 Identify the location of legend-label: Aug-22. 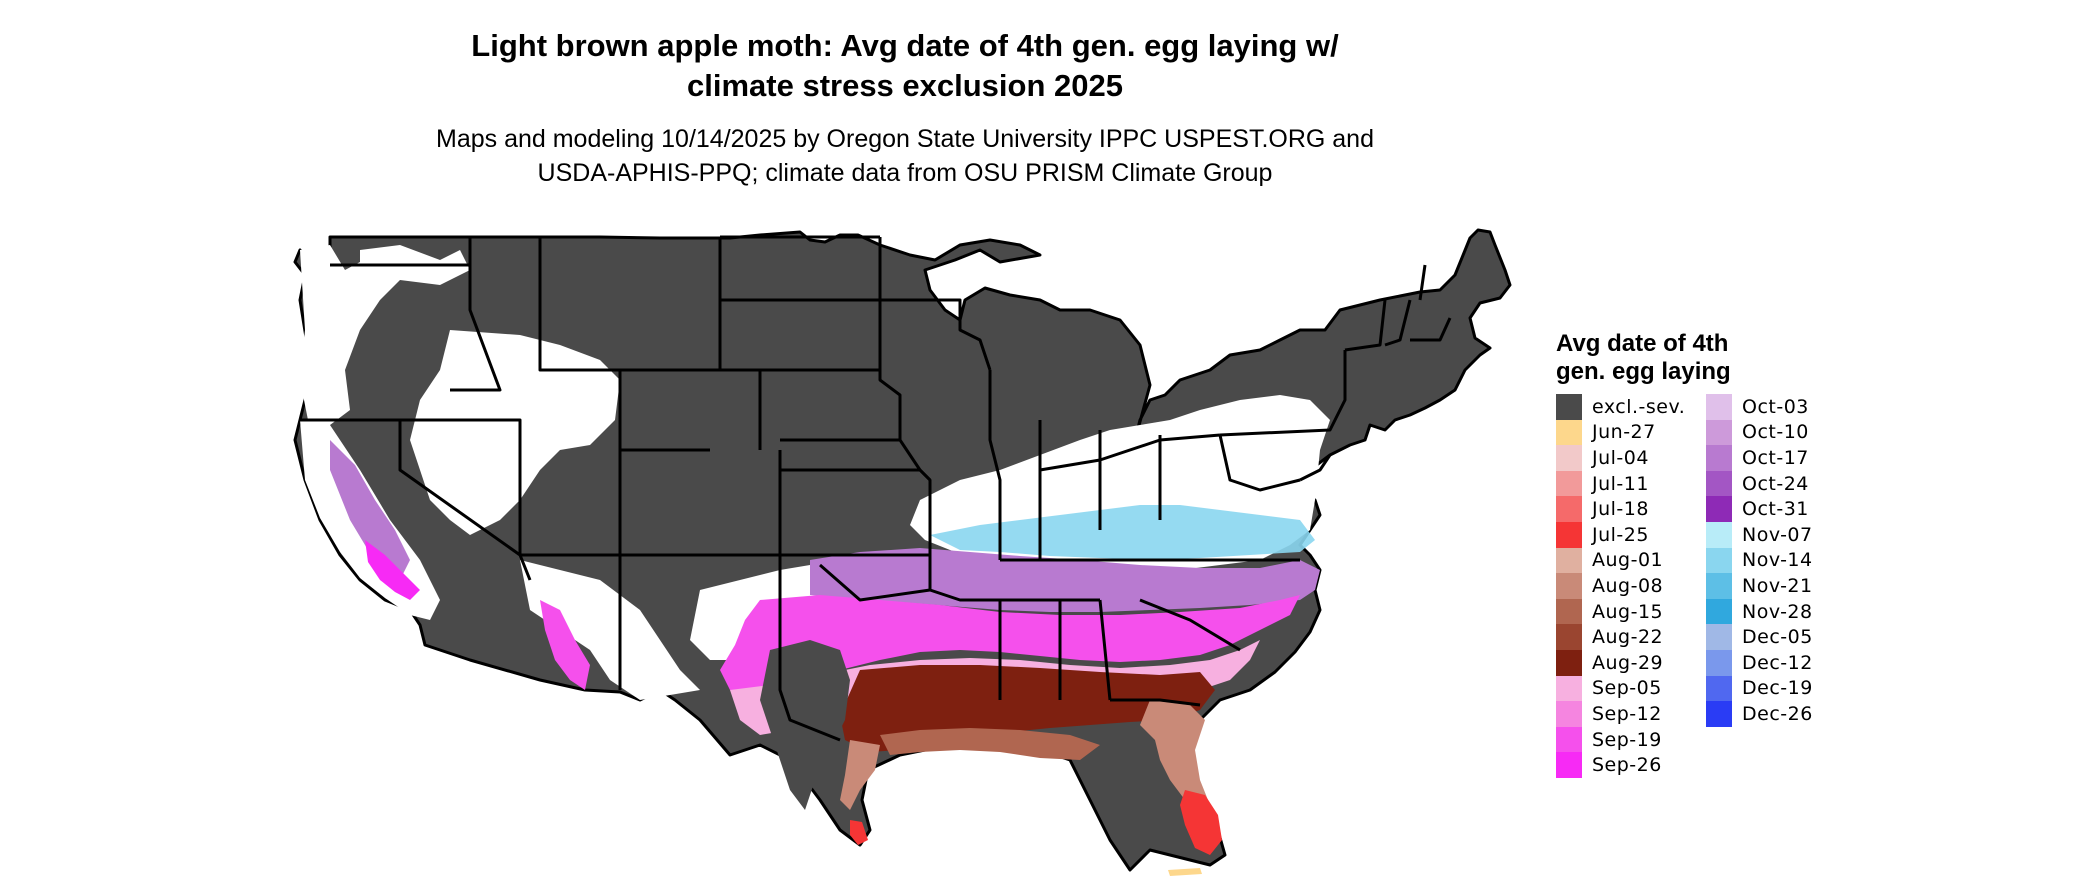
(1628, 637).